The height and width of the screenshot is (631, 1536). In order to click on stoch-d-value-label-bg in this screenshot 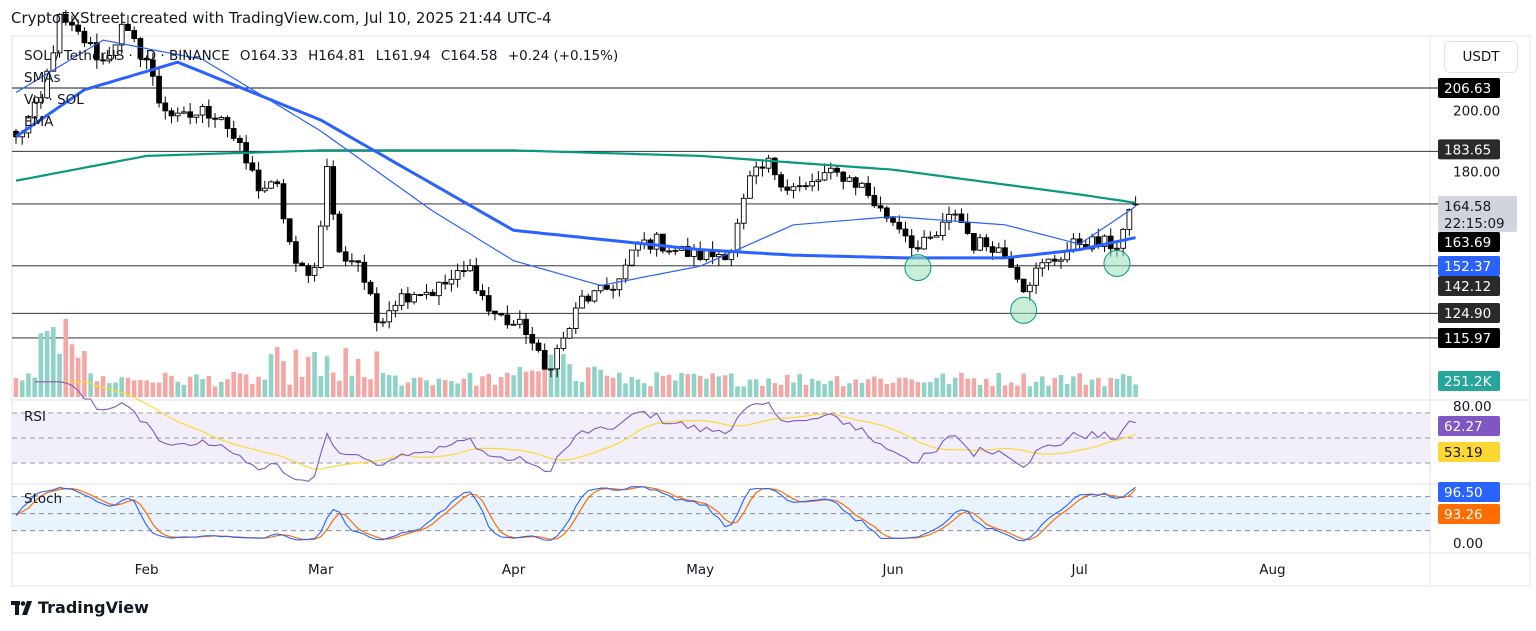, I will do `click(1469, 514)`.